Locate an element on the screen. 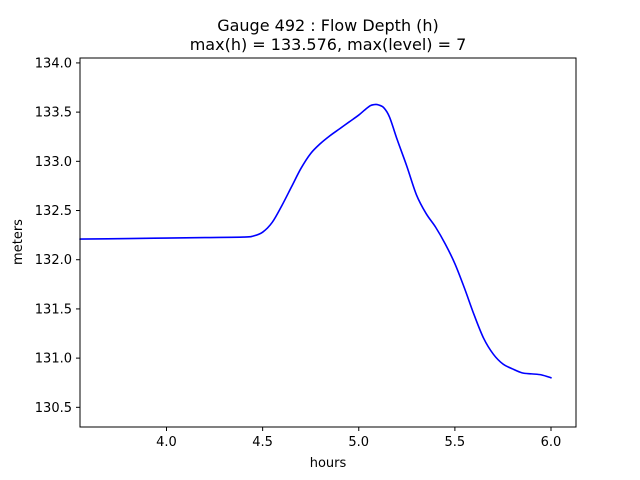 Image resolution: width=640 pixels, height=480 pixels. x-tick-label: 4.5 is located at coordinates (262, 442).